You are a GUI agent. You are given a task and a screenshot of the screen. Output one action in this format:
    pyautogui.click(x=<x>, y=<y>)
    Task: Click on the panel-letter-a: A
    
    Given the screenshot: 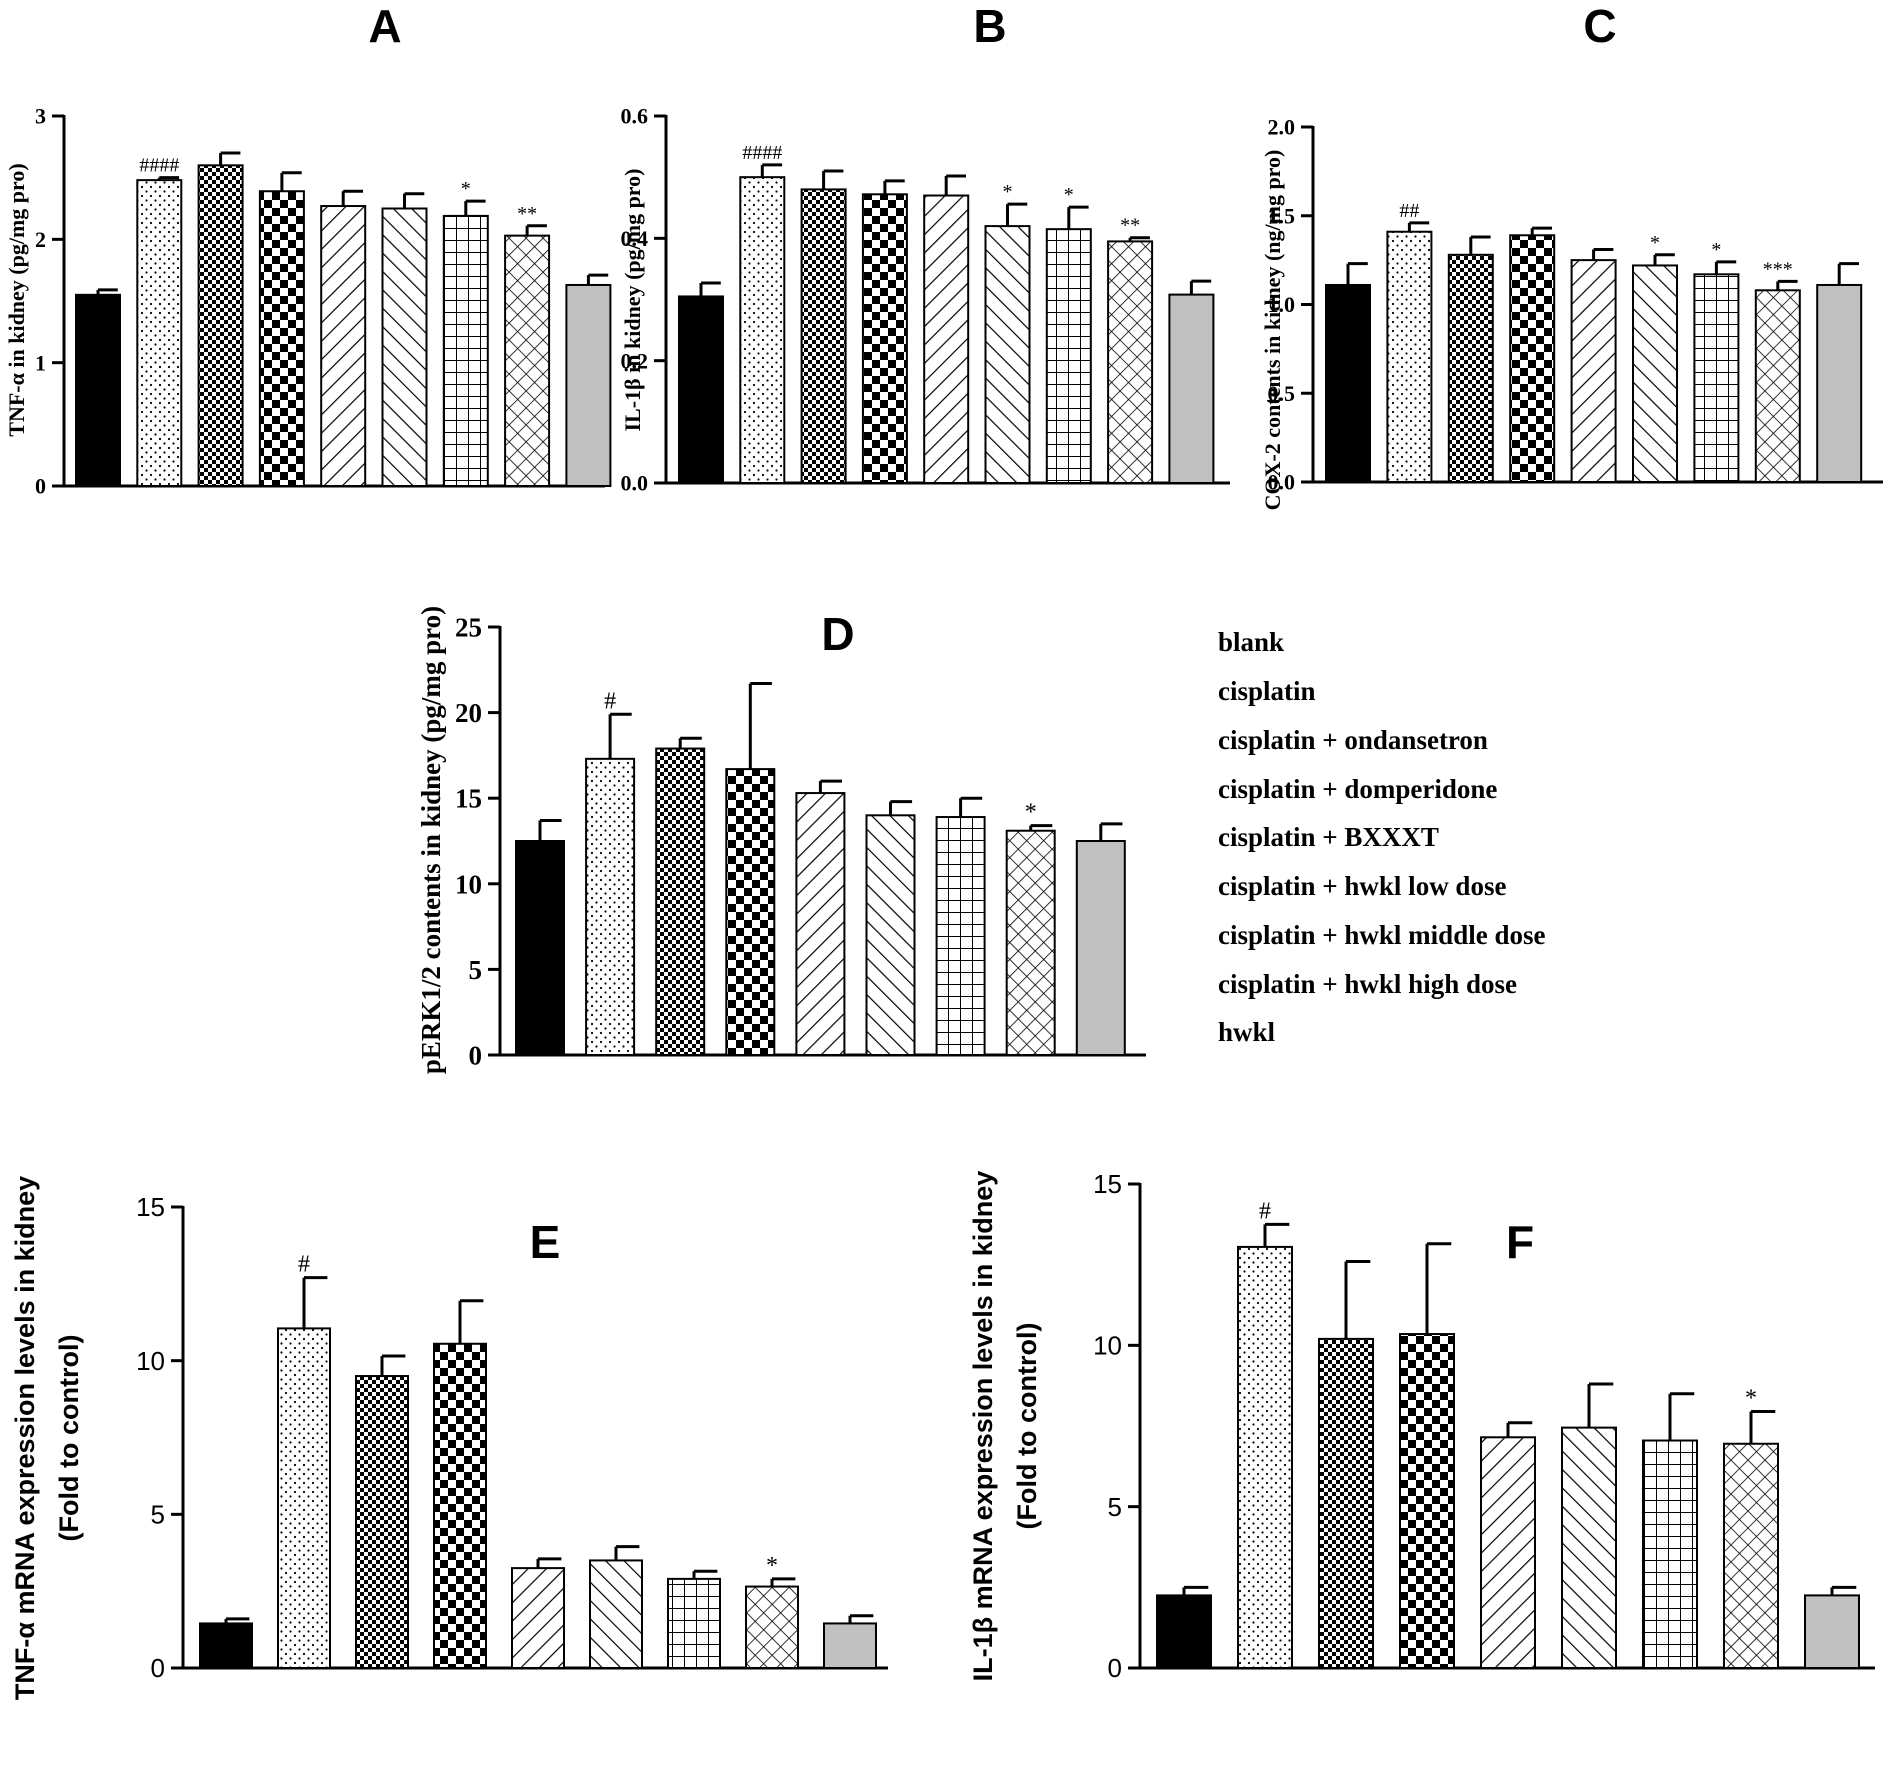 What is the action you would take?
    pyautogui.click(x=384, y=26)
    